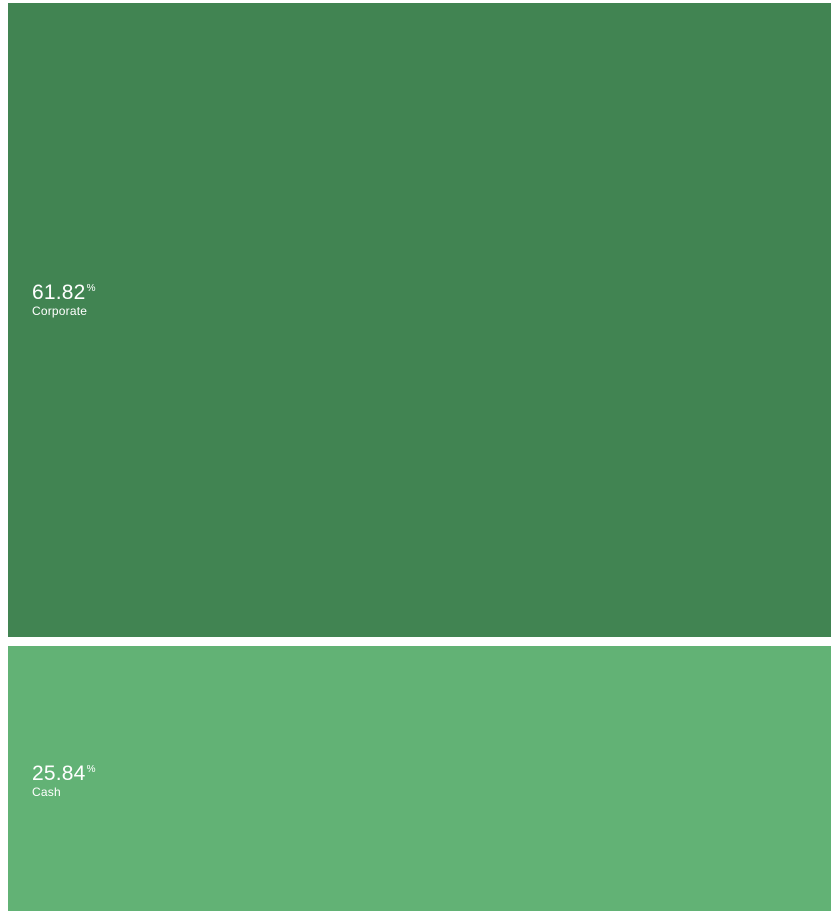  What do you see at coordinates (46, 792) in the screenshot?
I see `tile-name-cash: Cash` at bounding box center [46, 792].